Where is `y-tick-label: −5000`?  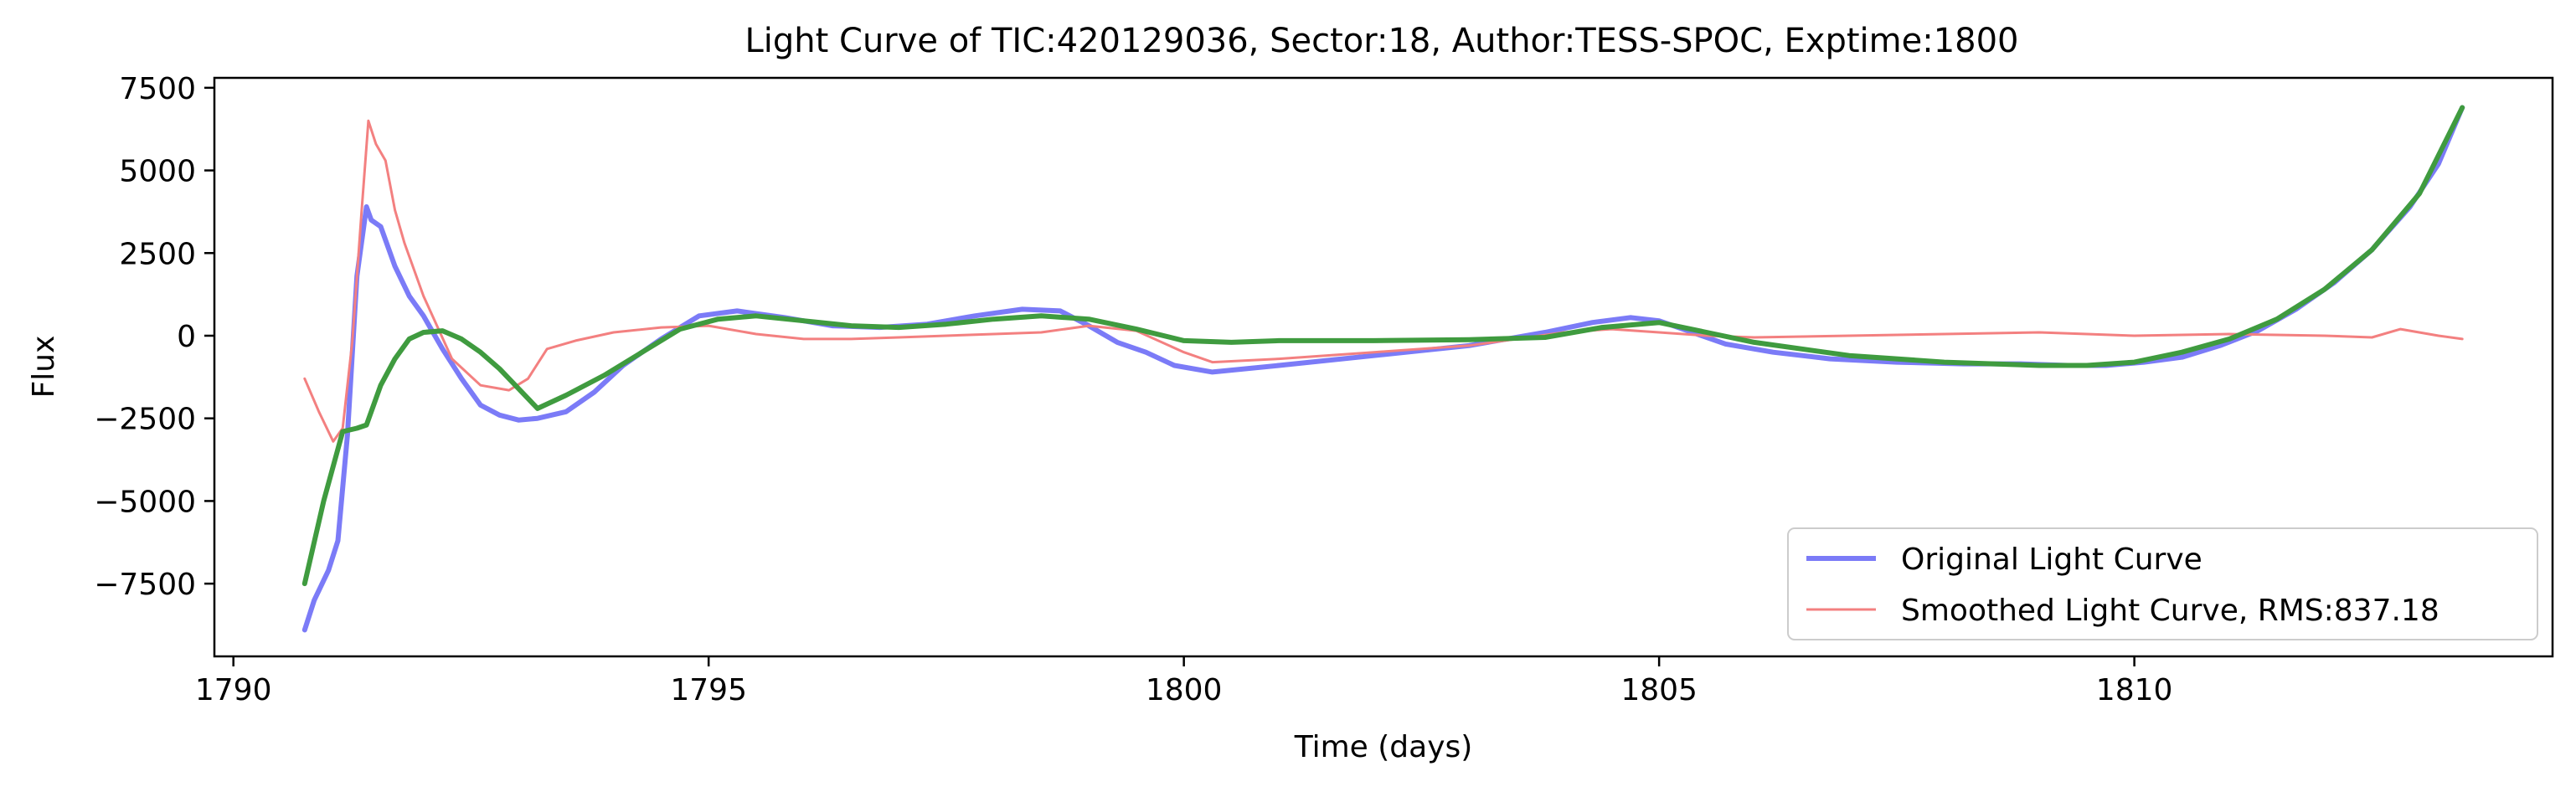 y-tick-label: −5000 is located at coordinates (145, 502).